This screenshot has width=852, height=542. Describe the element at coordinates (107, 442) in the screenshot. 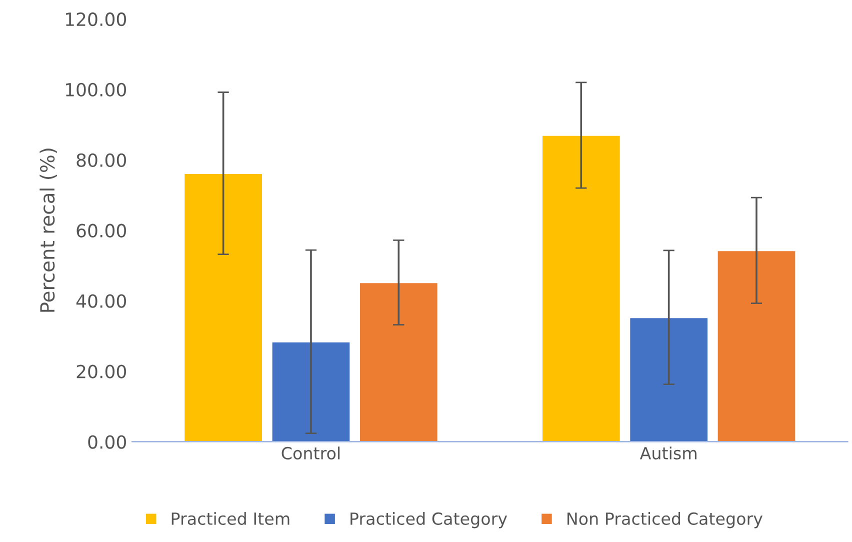

I see `y-tick-label: 0.00` at that location.